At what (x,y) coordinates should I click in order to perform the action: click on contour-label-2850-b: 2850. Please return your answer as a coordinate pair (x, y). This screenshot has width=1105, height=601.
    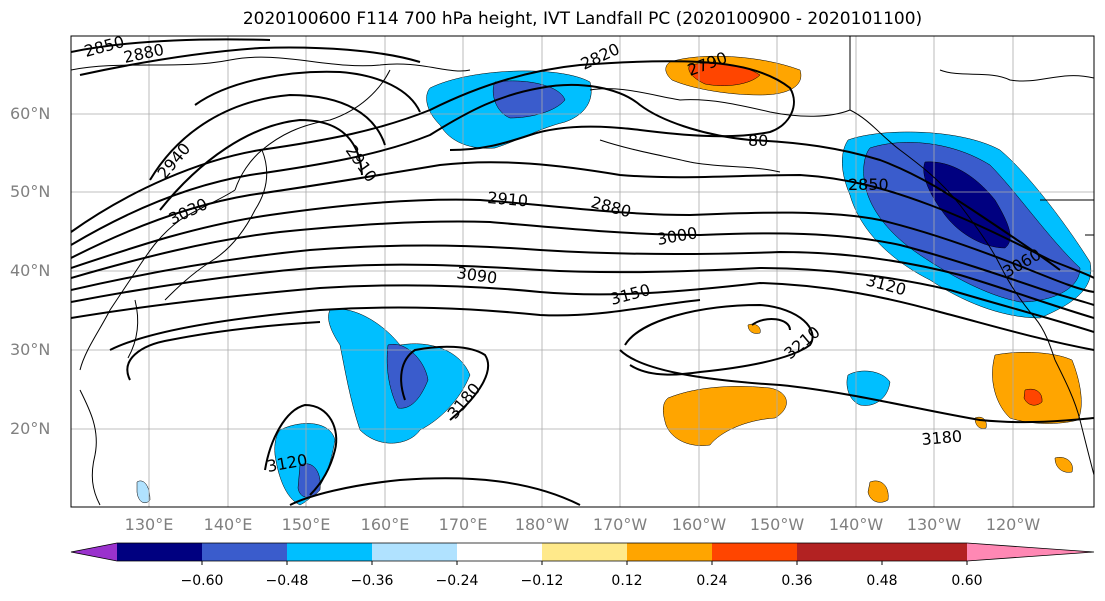
    Looking at the image, I should click on (868, 184).